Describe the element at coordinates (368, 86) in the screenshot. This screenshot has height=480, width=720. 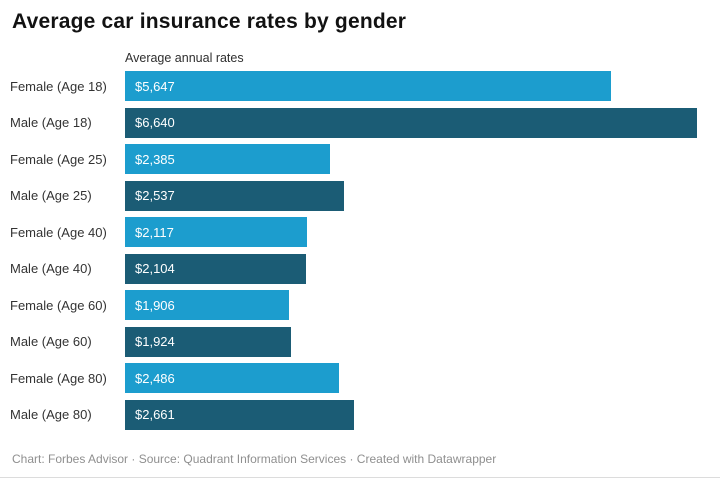
I see `bar-female: $5,647` at that location.